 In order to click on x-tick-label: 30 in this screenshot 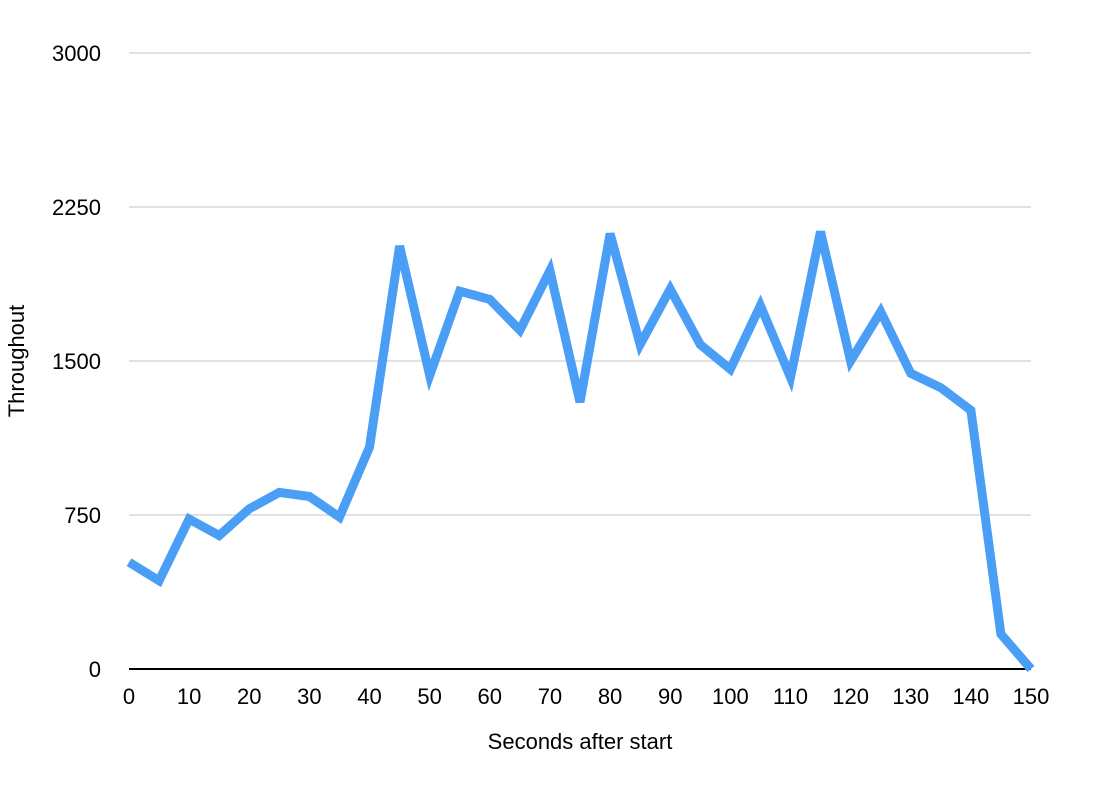, I will do `click(309, 696)`.